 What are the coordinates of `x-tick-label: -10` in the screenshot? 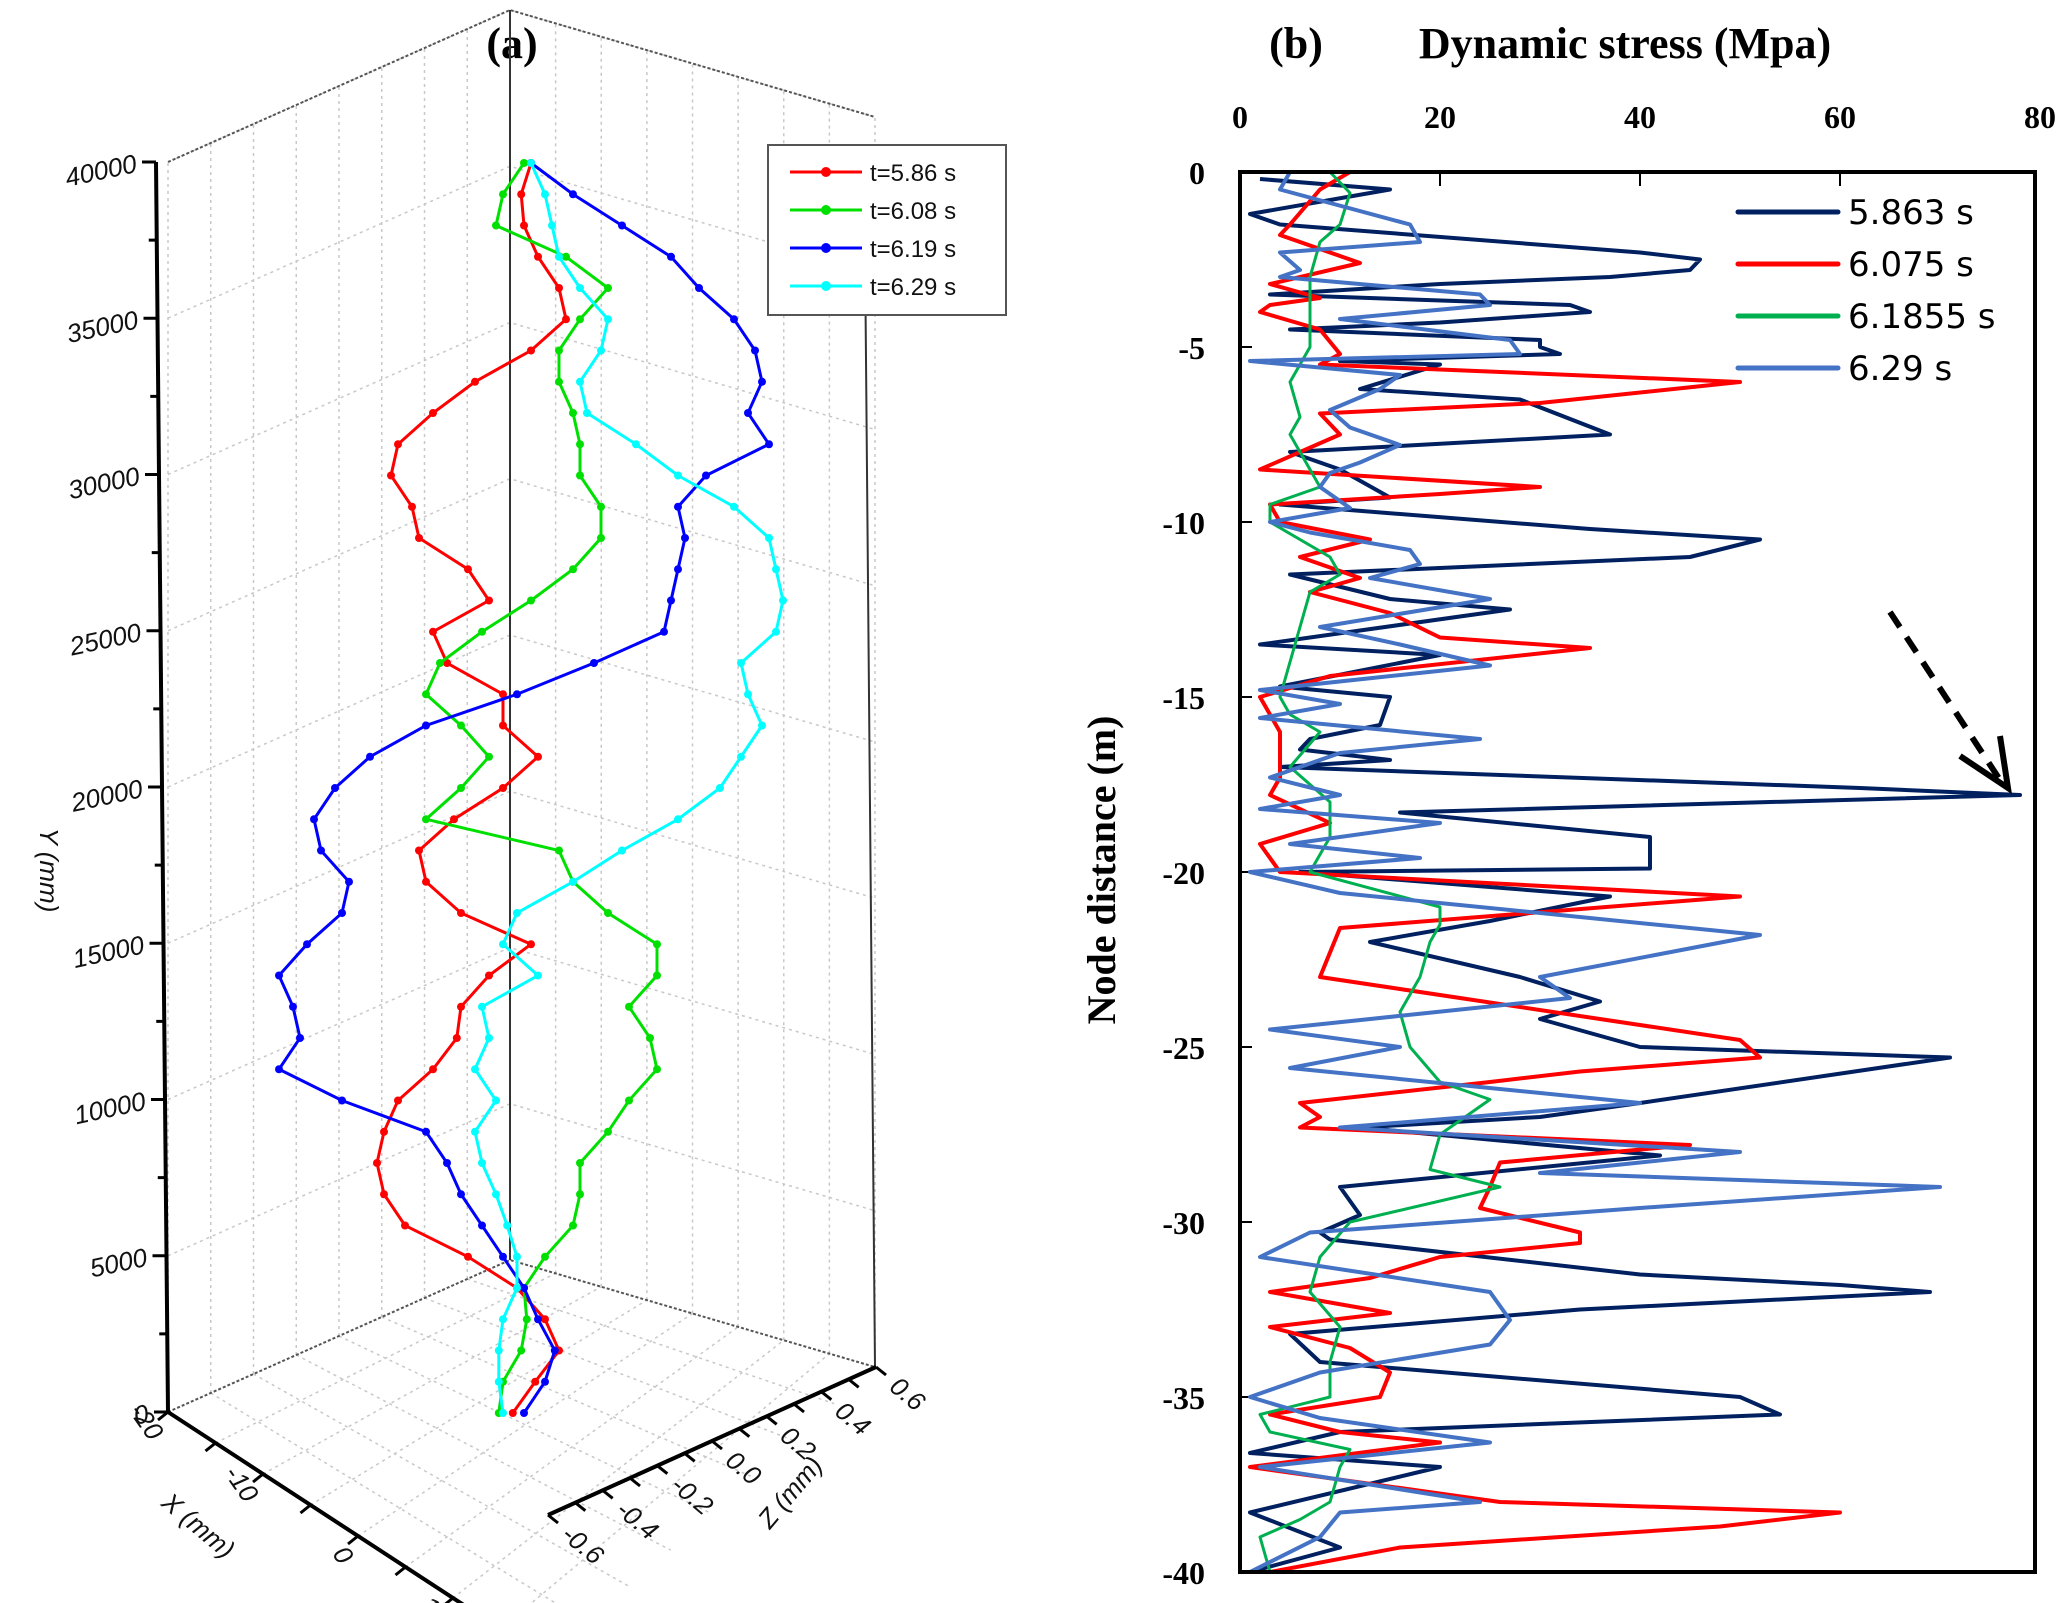 It's located at (242, 1483).